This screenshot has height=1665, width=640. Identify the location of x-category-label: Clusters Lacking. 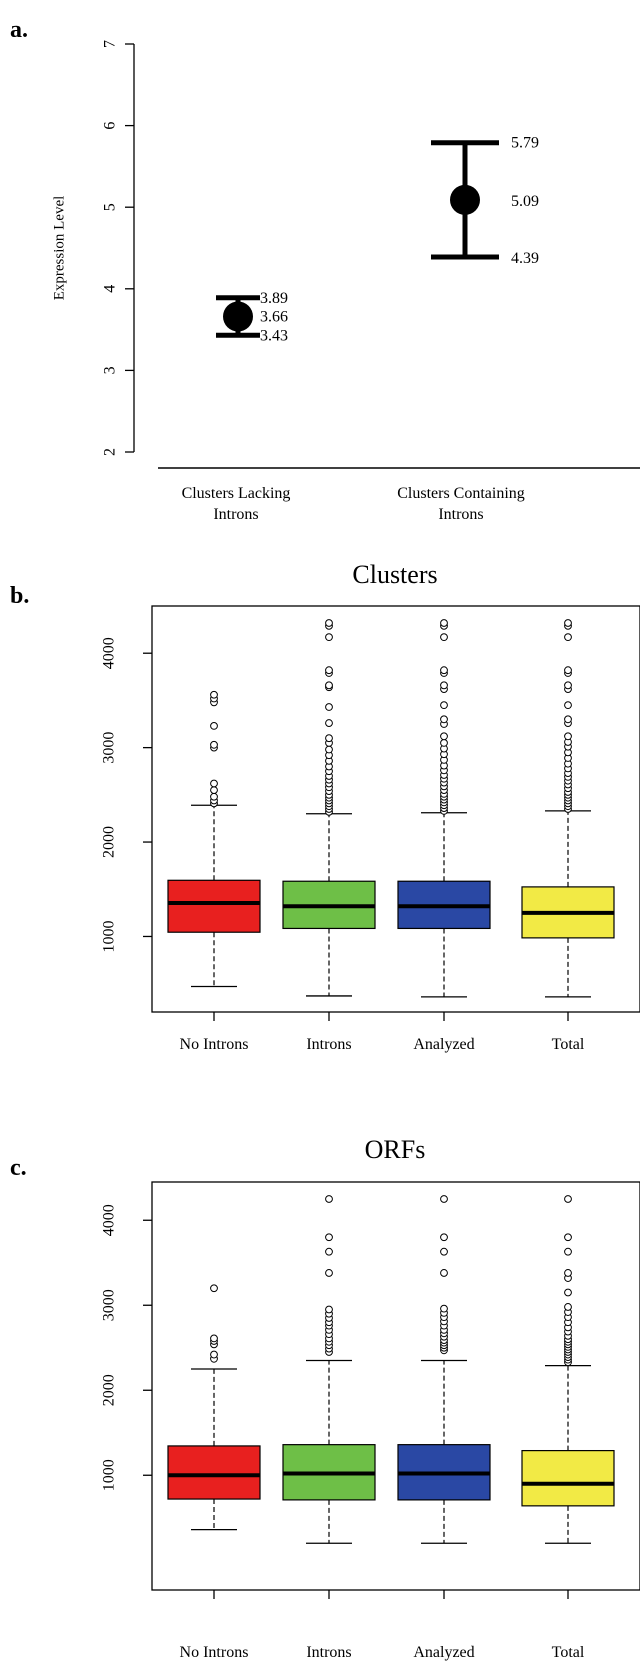
(236, 493).